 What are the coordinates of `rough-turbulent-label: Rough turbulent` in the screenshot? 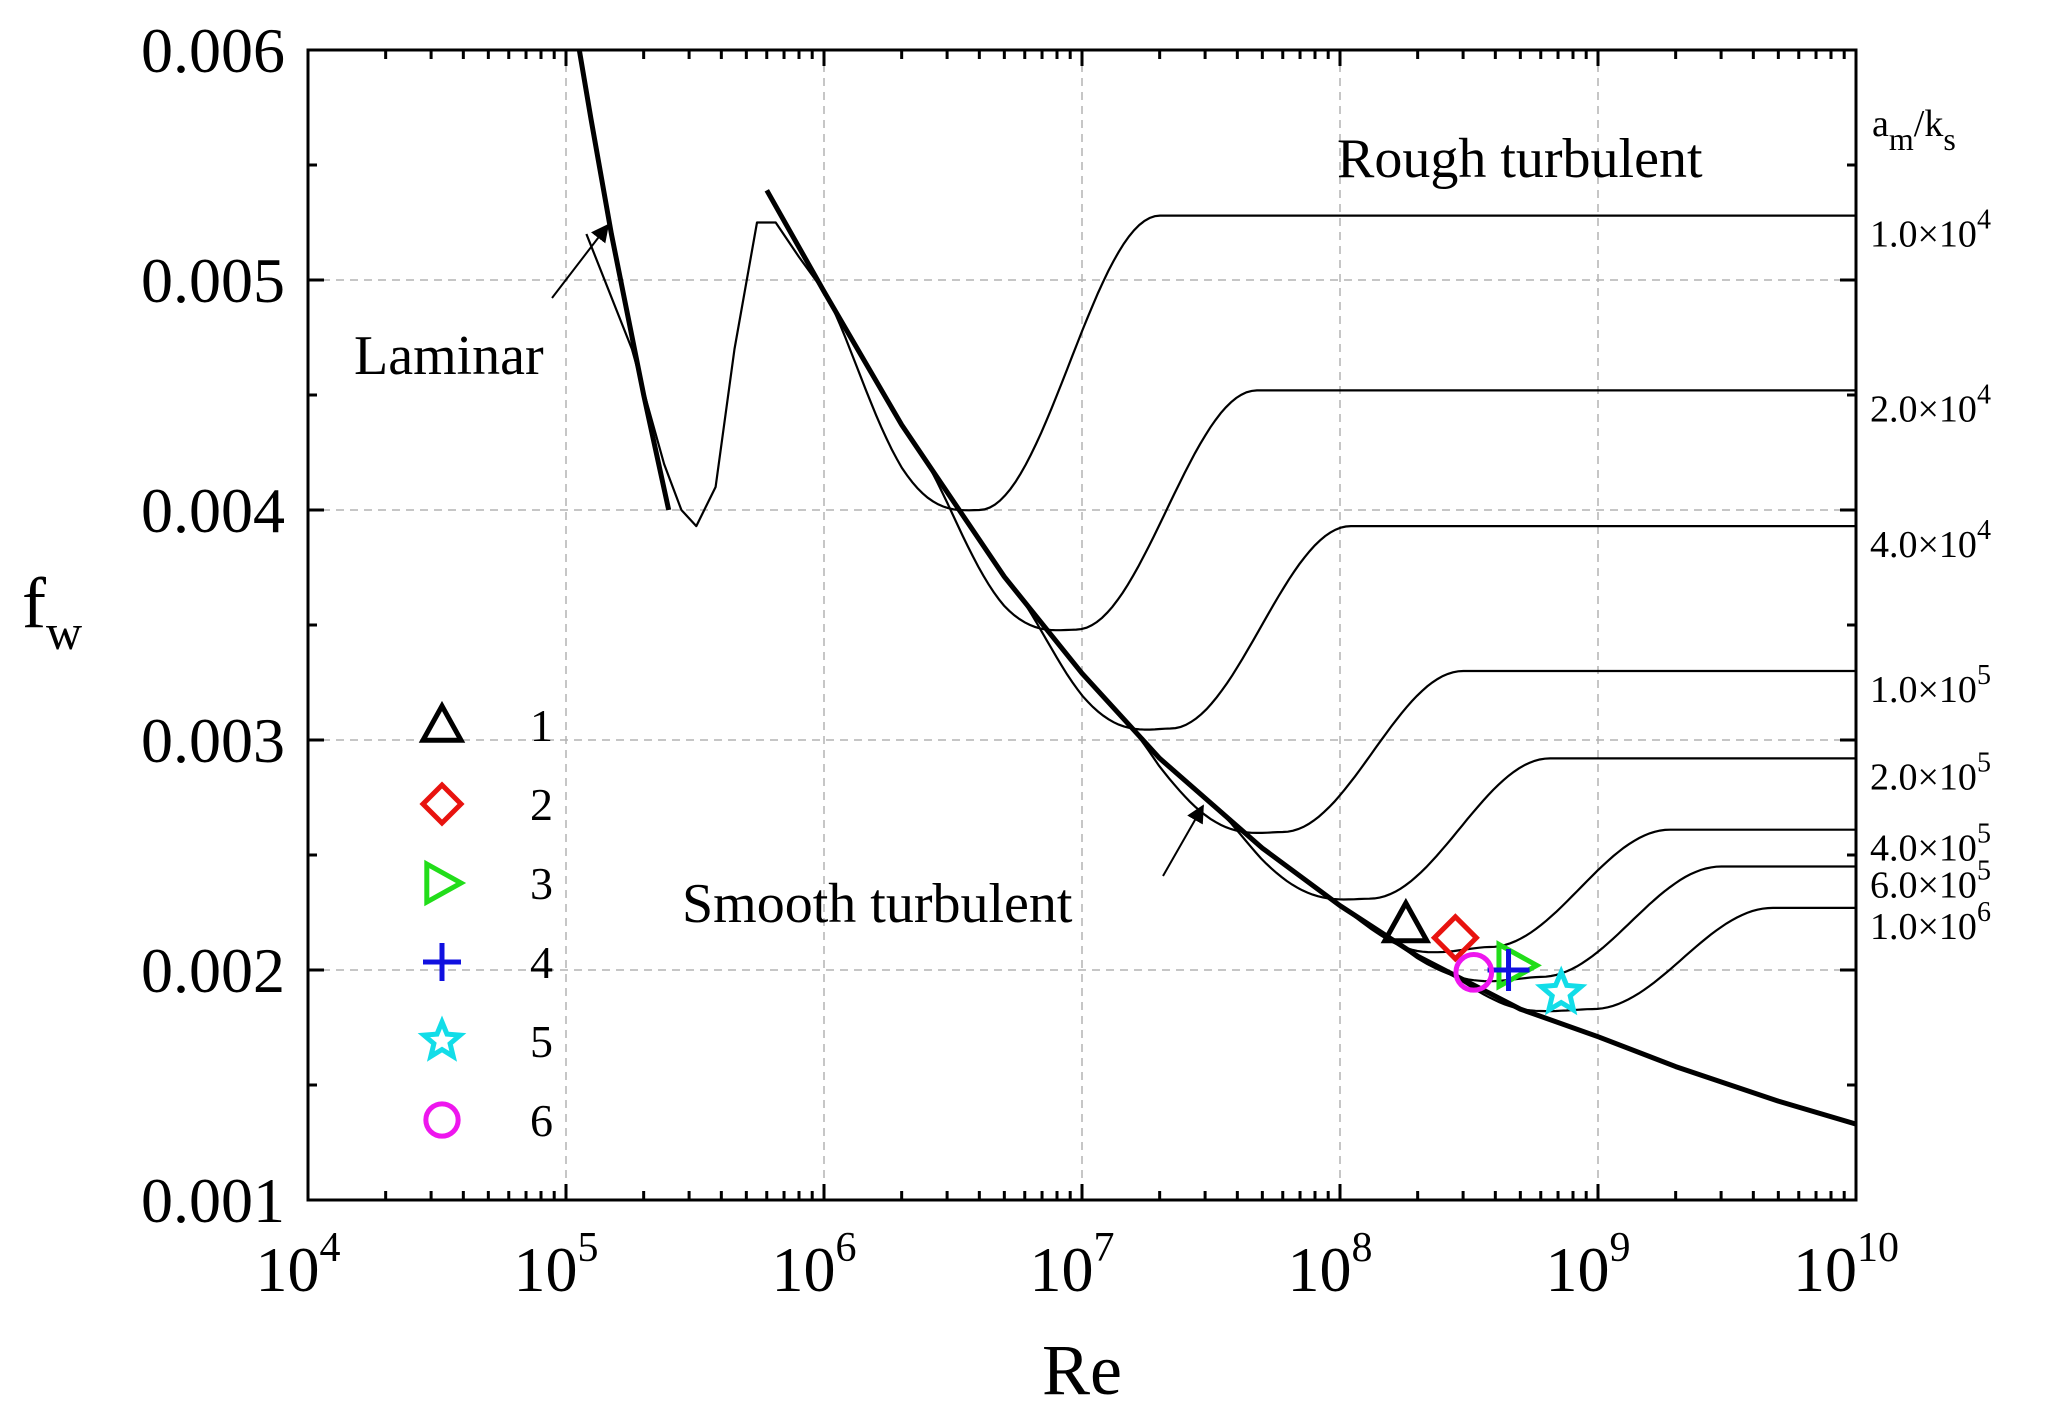 It's located at (1520, 159).